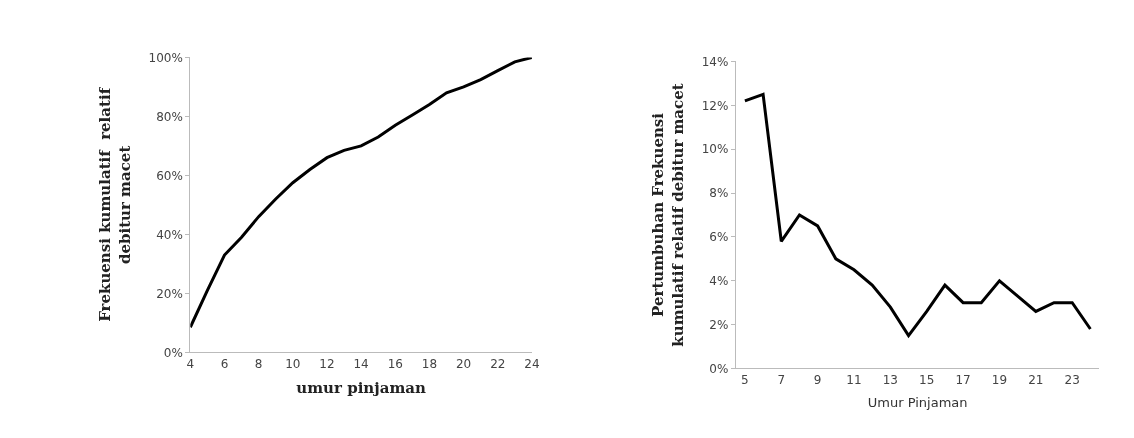 This screenshot has height=438, width=1134. Describe the element at coordinates (1036, 379) in the screenshot. I see `x-tick-label: 21` at that location.